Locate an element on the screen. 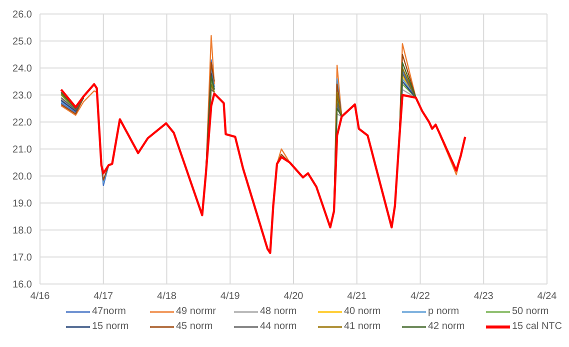 The width and height of the screenshot is (569, 347). x-tick-label: 4/16 is located at coordinates (40, 296).